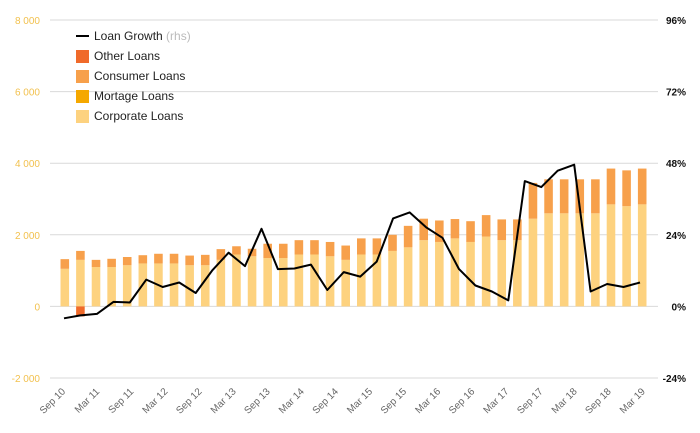  I want to click on x-tick-label: Sep 15, so click(394, 401).